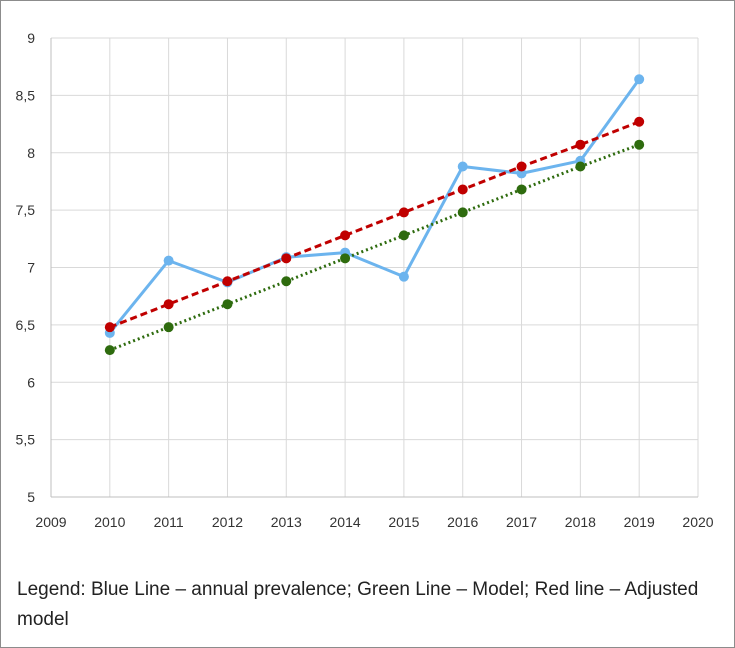 This screenshot has width=735, height=648. What do you see at coordinates (462, 522) in the screenshot?
I see `x-tick-label: 2016` at bounding box center [462, 522].